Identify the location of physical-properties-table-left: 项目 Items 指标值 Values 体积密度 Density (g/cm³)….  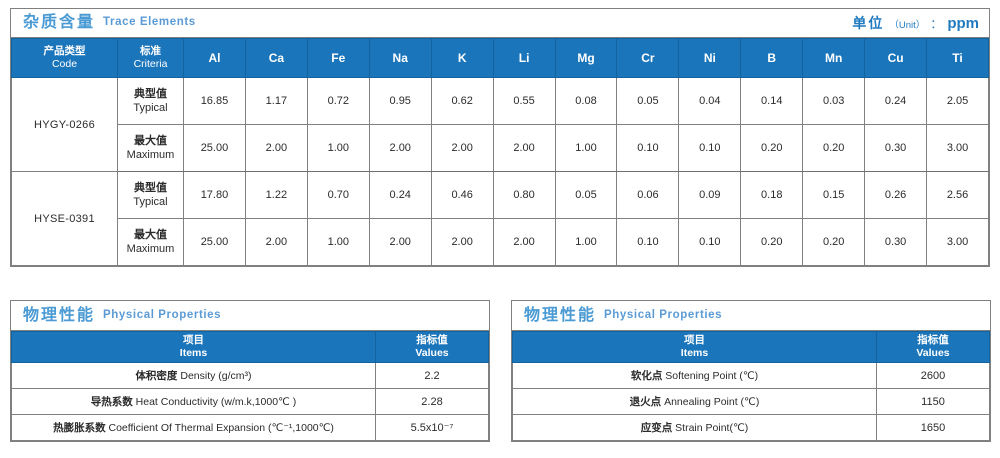
(250, 386).